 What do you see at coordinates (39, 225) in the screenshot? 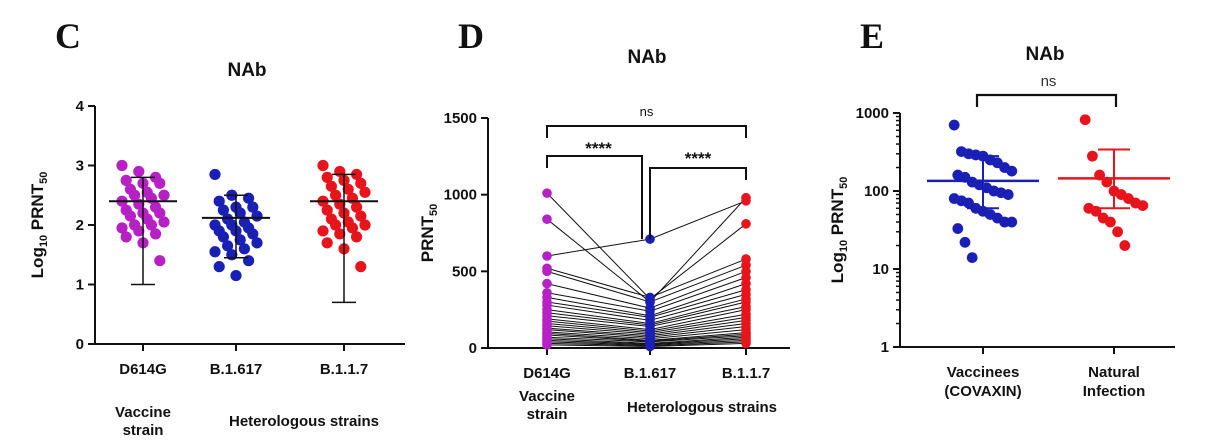
I see `panel-c-y-axis-label: Log10 PRNT50` at bounding box center [39, 225].